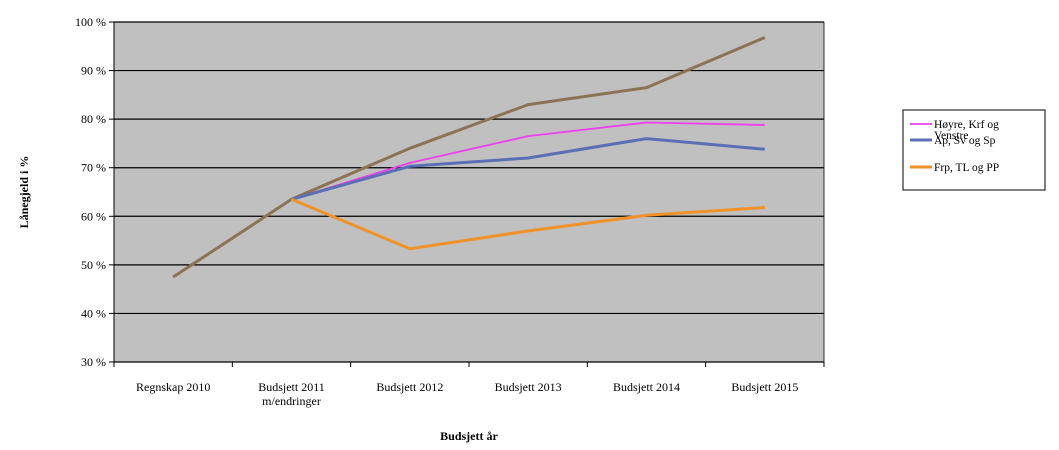  I want to click on y-tick-label: 30 %, so click(93, 362).